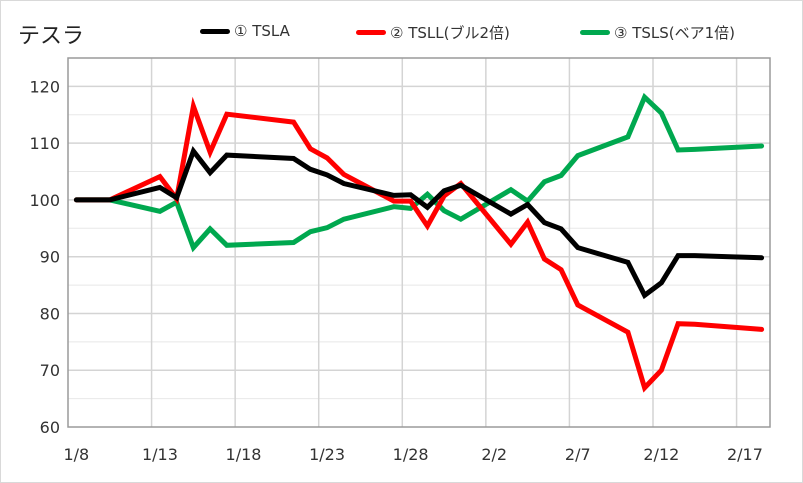  I want to click on x-tick-label: 2/2, so click(494, 454).